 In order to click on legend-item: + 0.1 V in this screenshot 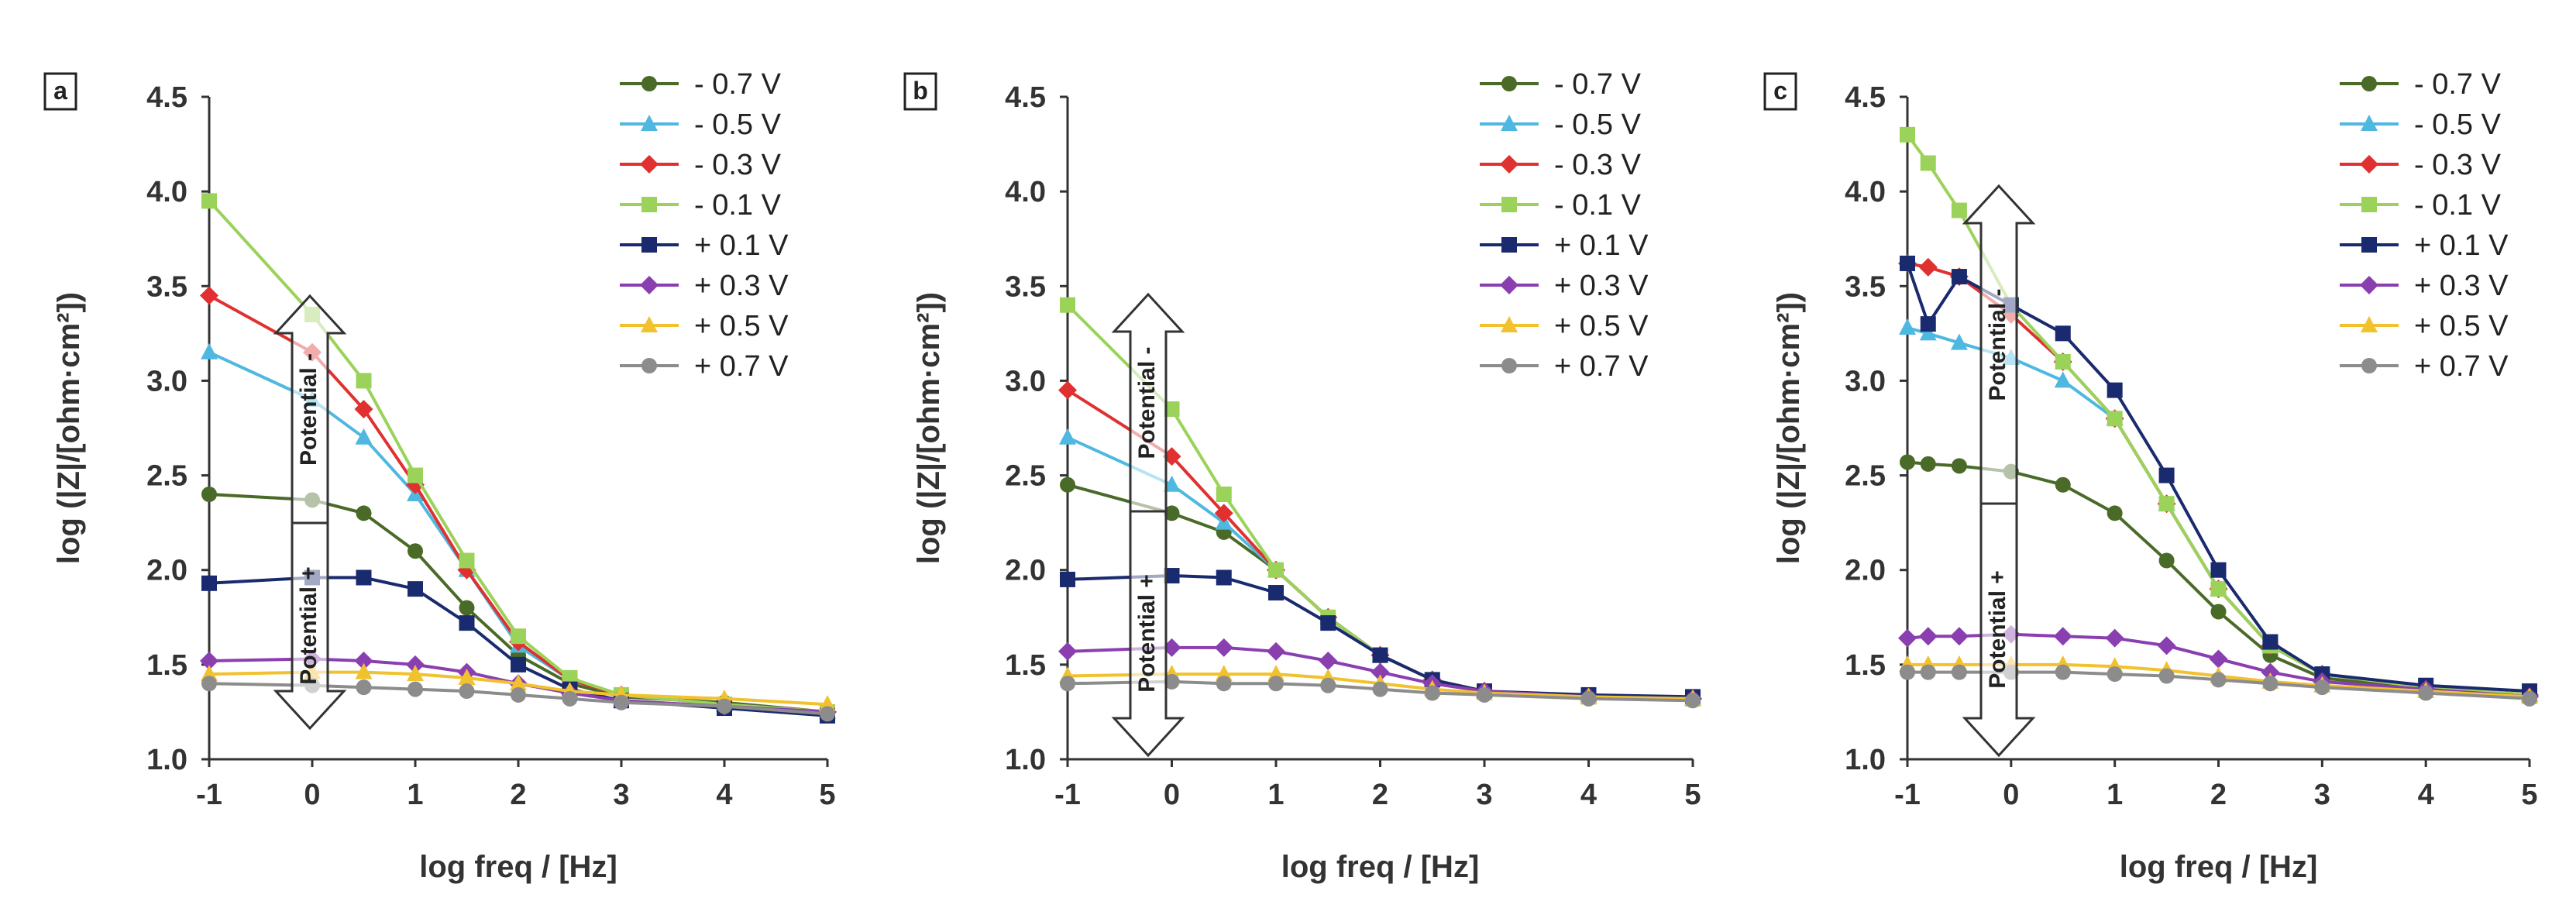, I will do `click(2424, 245)`.